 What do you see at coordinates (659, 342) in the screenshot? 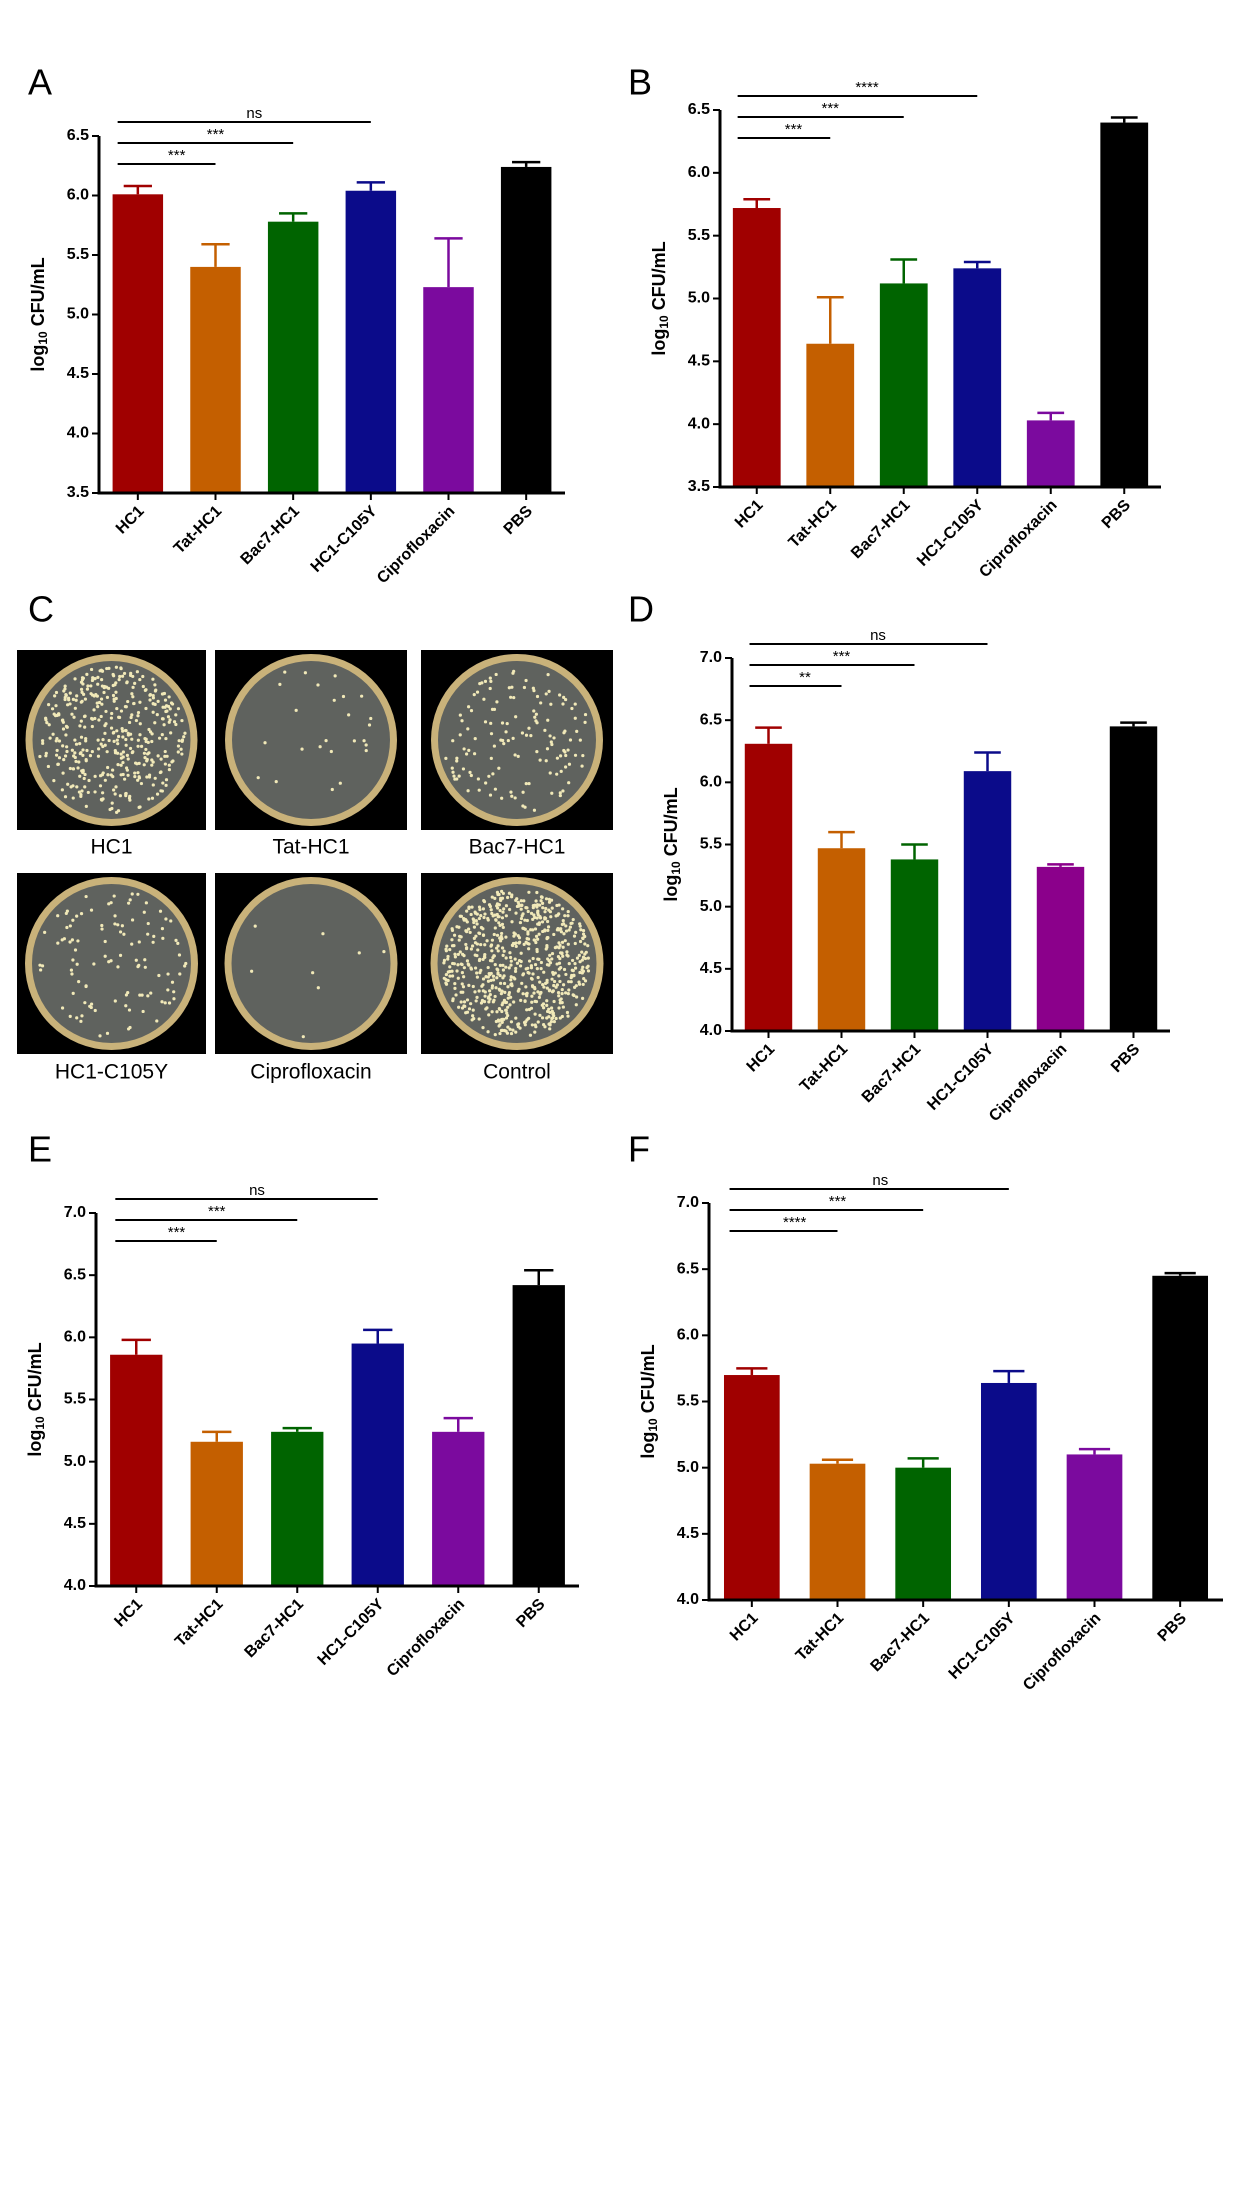
I see `y-axis-label-part: log` at bounding box center [659, 342].